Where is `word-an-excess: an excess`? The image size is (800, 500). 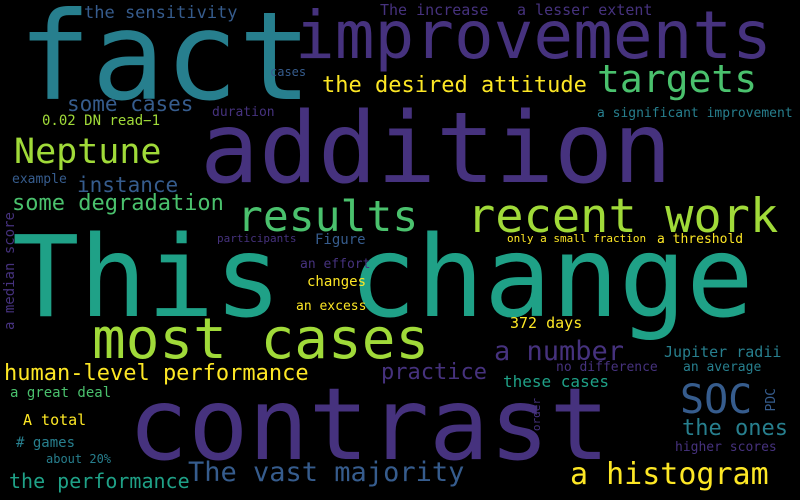 word-an-excess: an excess is located at coordinates (331, 306).